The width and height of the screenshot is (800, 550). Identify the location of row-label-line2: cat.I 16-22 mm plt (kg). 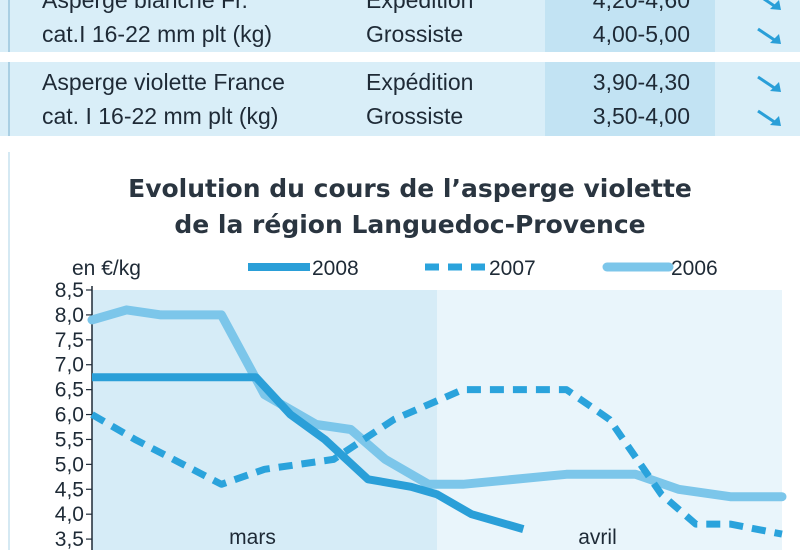
(157, 34).